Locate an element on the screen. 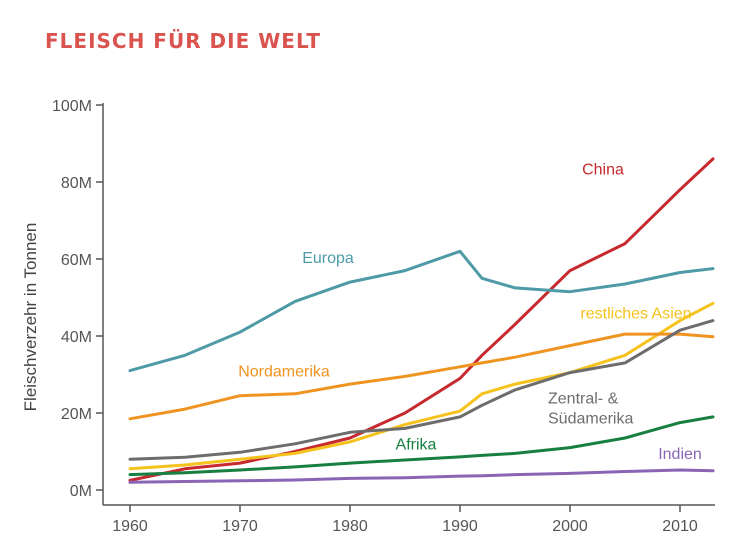 The height and width of the screenshot is (551, 737). series-label: Südamerika is located at coordinates (590, 418).